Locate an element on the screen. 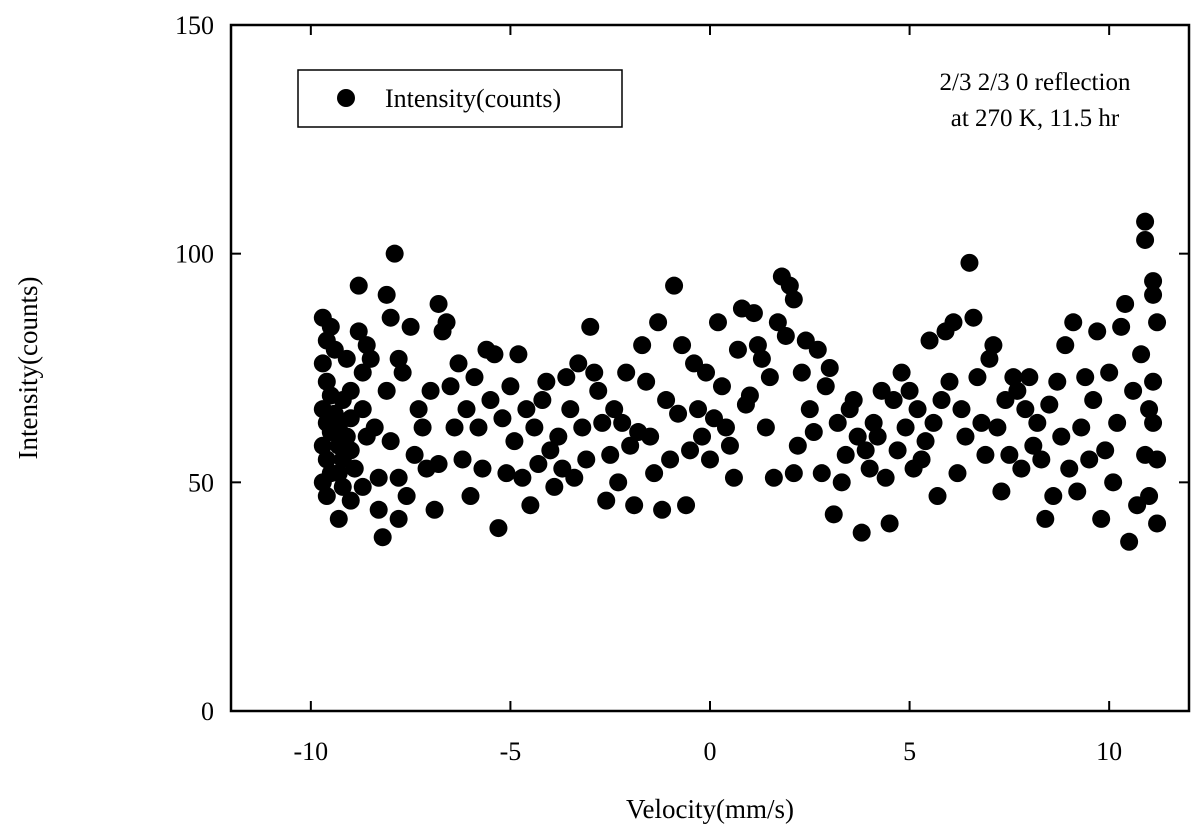 This screenshot has width=1200, height=839. y-tick-label: 100 is located at coordinates (194, 254).